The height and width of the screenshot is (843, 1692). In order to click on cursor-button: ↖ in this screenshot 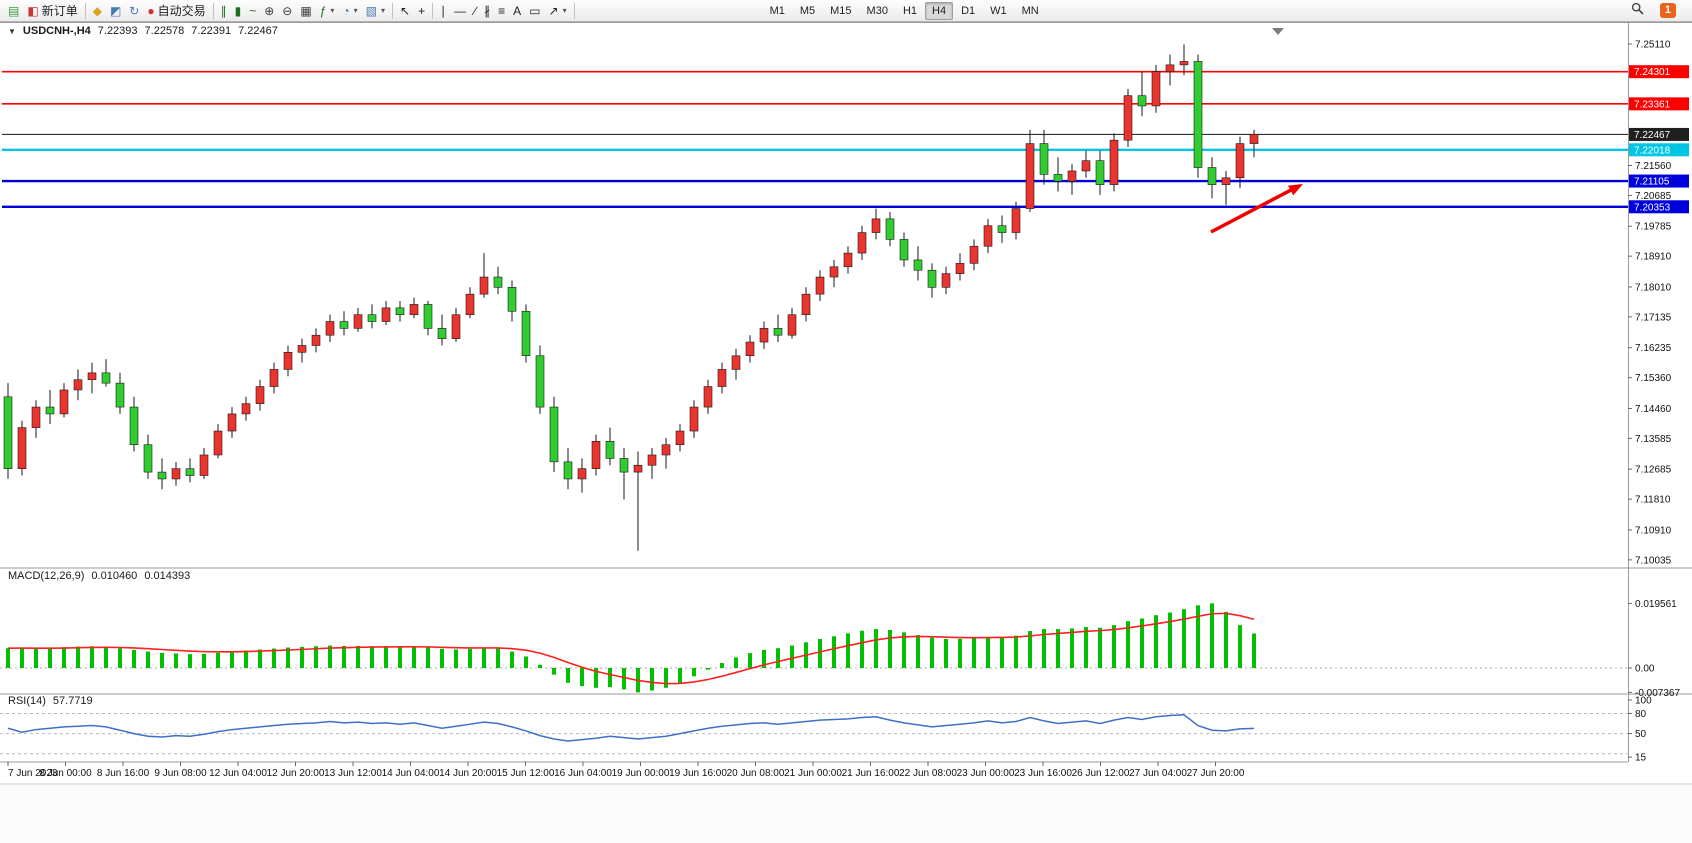, I will do `click(405, 11)`.